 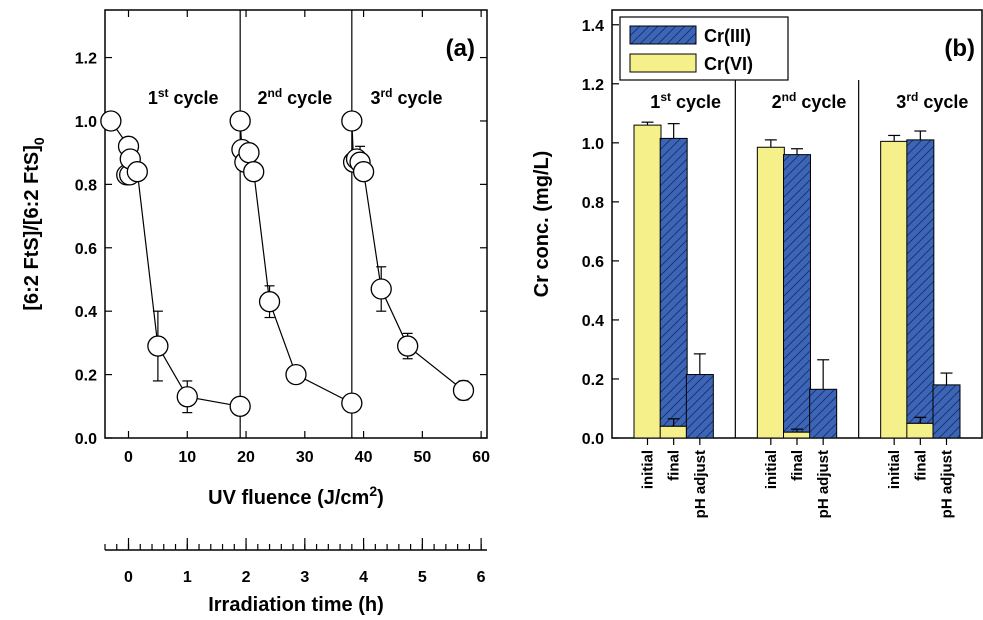 I want to click on panel-a-x-tick-label: 10, so click(x=187, y=457).